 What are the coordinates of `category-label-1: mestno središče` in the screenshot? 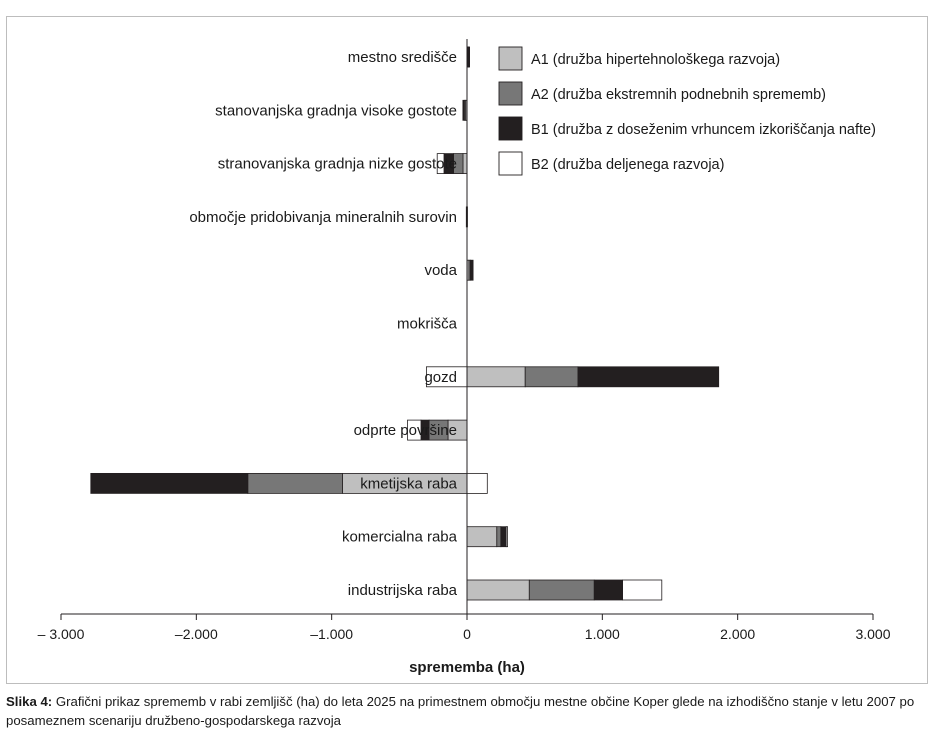 It's located at (402, 57).